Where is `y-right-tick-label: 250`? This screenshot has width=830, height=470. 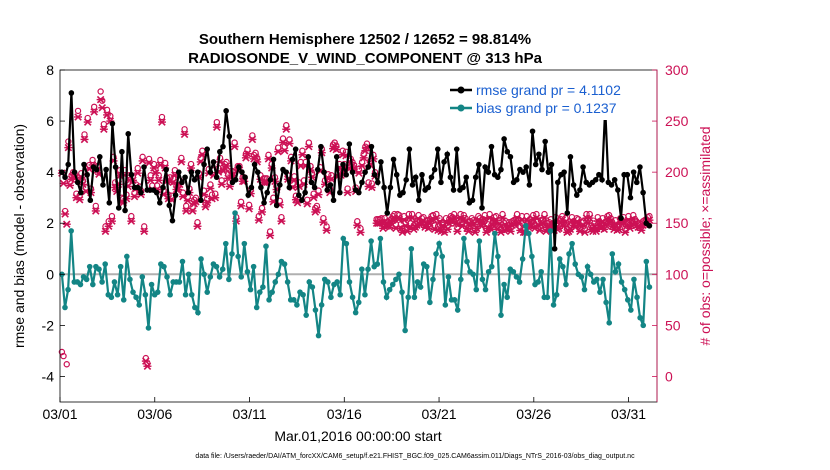
y-right-tick-label: 250 is located at coordinates (677, 121).